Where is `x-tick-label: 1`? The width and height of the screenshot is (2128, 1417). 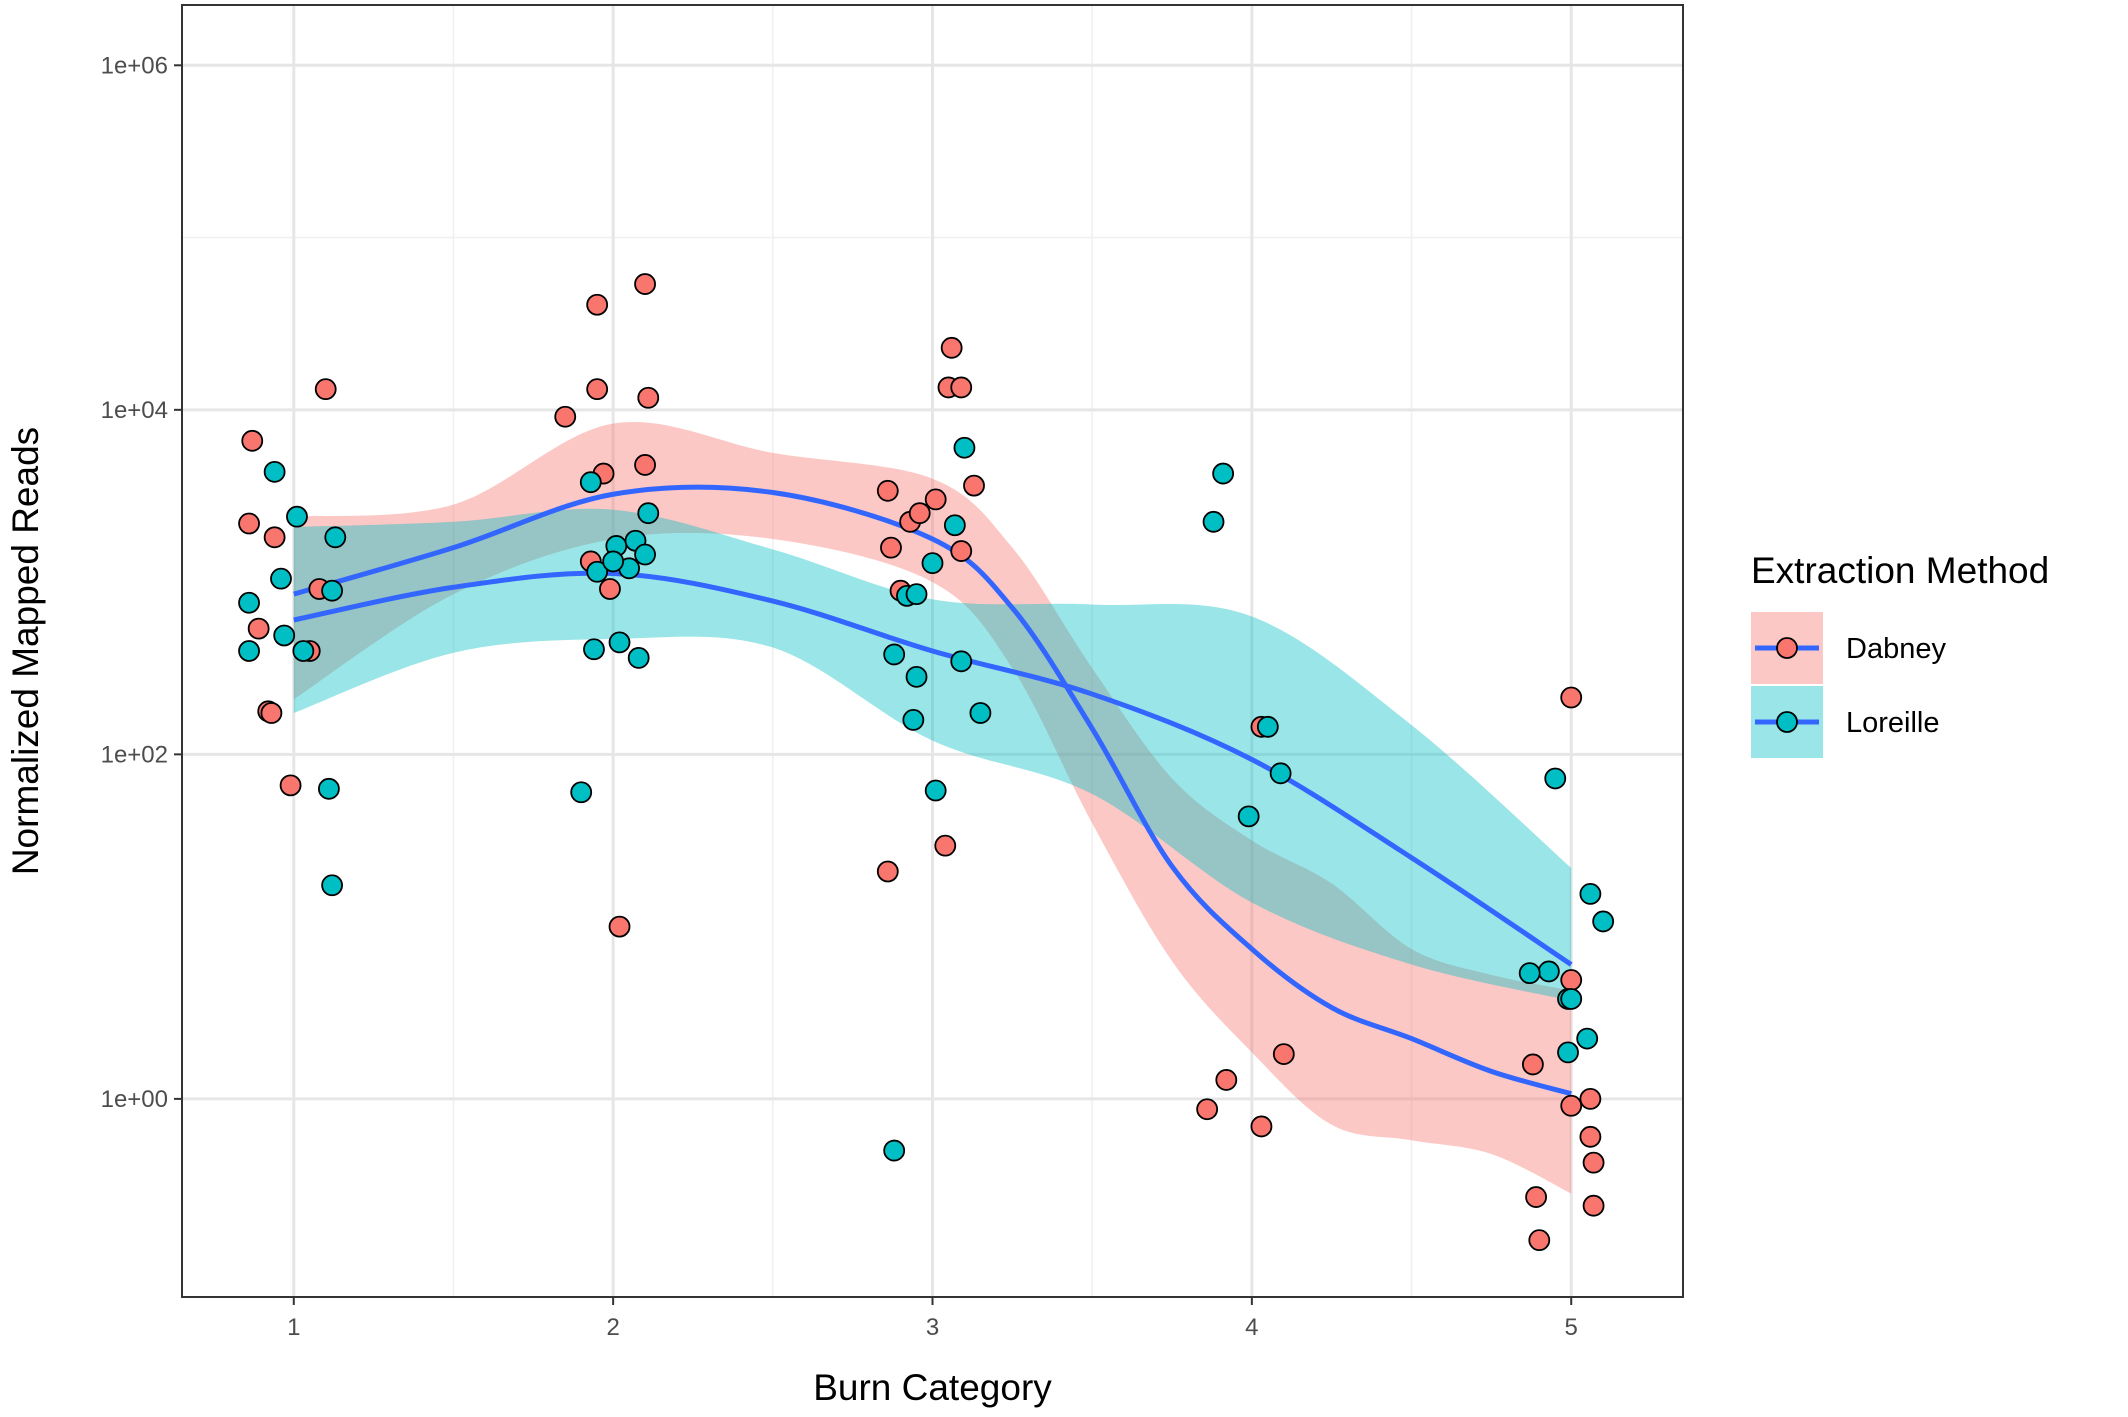
x-tick-label: 1 is located at coordinates (293, 1327).